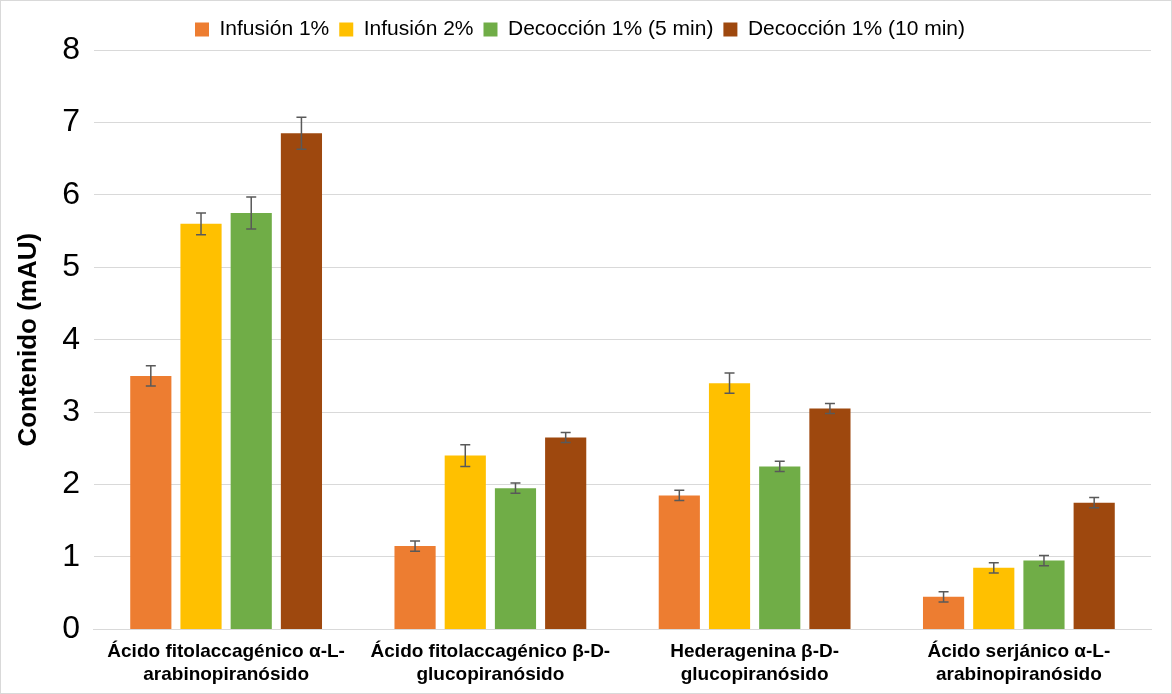 This screenshot has width=1172, height=694. What do you see at coordinates (71, 120) in the screenshot?
I see `y-tick-label: 7` at bounding box center [71, 120].